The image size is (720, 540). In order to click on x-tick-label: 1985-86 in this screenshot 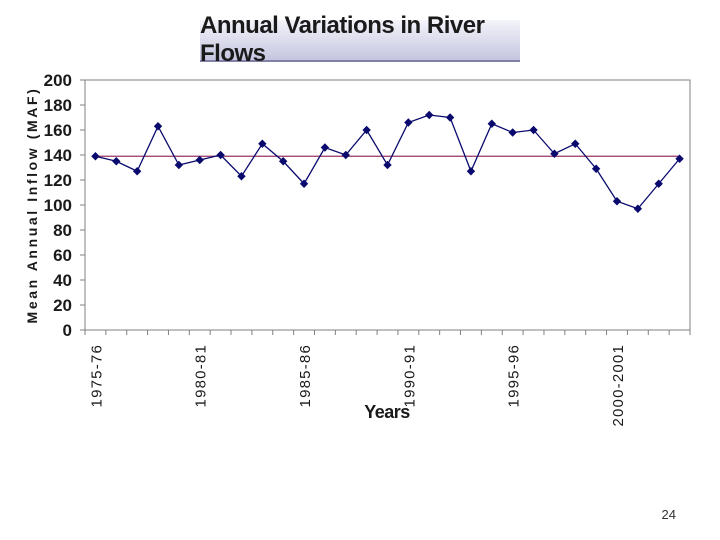, I will do `click(305, 375)`.